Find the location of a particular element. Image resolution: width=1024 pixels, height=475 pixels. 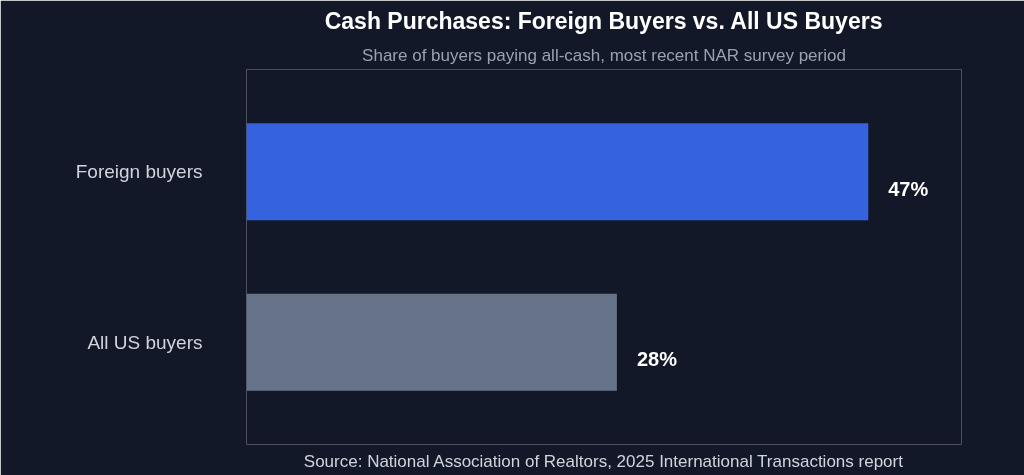

y-tick-label: All US buyers is located at coordinates (145, 342).